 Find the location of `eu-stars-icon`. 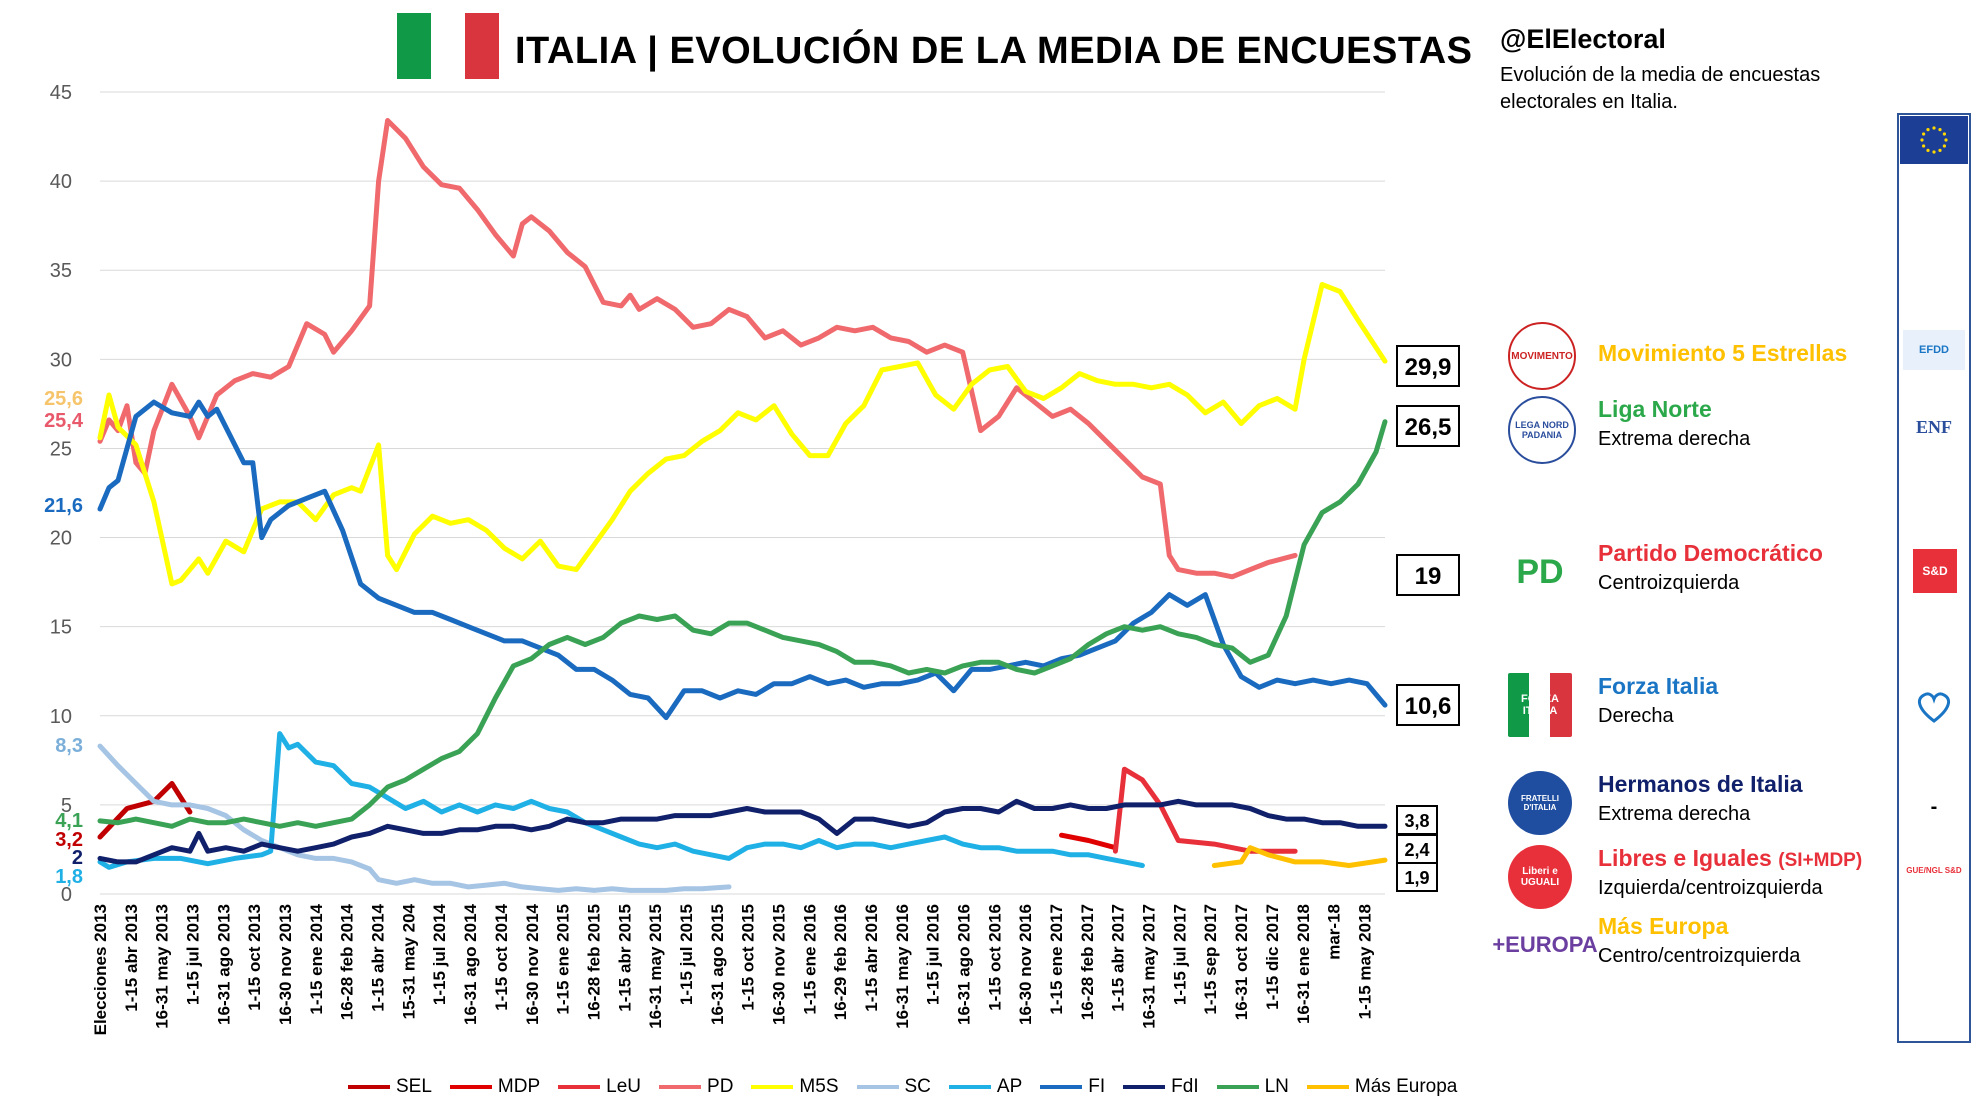

eu-stars-icon is located at coordinates (1934, 140).